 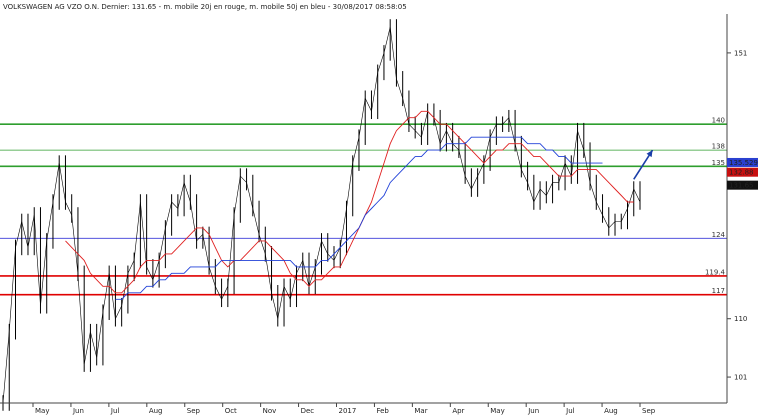 I want to click on x-tick-label-7: Dec, so click(x=308, y=411).